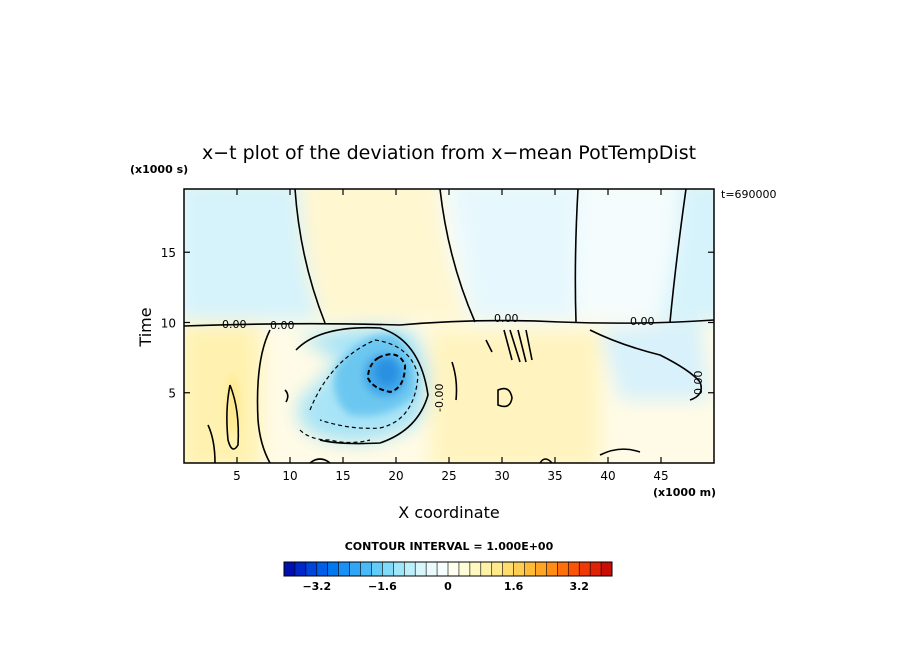  What do you see at coordinates (579, 586) in the screenshot?
I see `colorbar-tick-label: 3.2` at bounding box center [579, 586].